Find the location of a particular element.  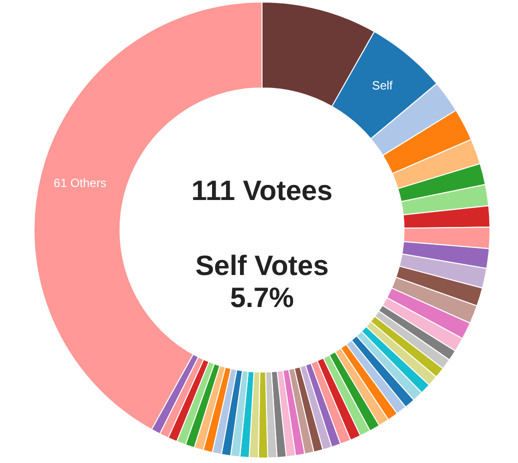

text: Self Votes is located at coordinates (262, 265).